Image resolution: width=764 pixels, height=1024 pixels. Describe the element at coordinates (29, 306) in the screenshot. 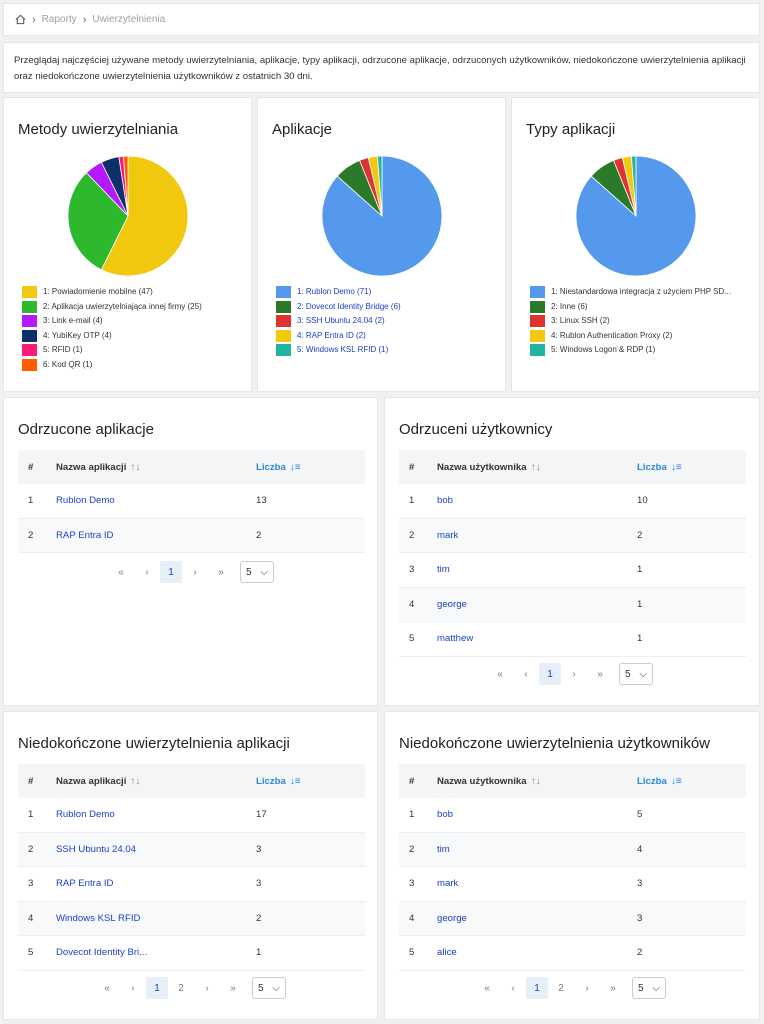

I see `legend-swatch` at that location.